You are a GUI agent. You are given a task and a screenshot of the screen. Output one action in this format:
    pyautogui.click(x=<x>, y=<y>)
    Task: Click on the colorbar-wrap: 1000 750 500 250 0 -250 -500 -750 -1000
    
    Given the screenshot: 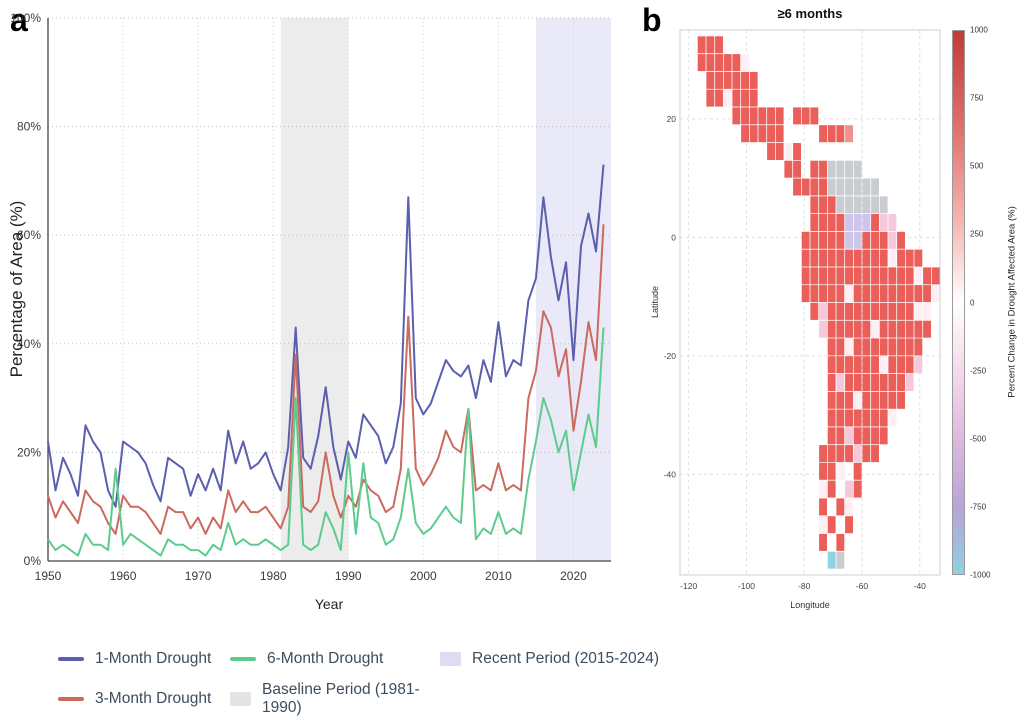 What is the action you would take?
    pyautogui.click(x=978, y=303)
    